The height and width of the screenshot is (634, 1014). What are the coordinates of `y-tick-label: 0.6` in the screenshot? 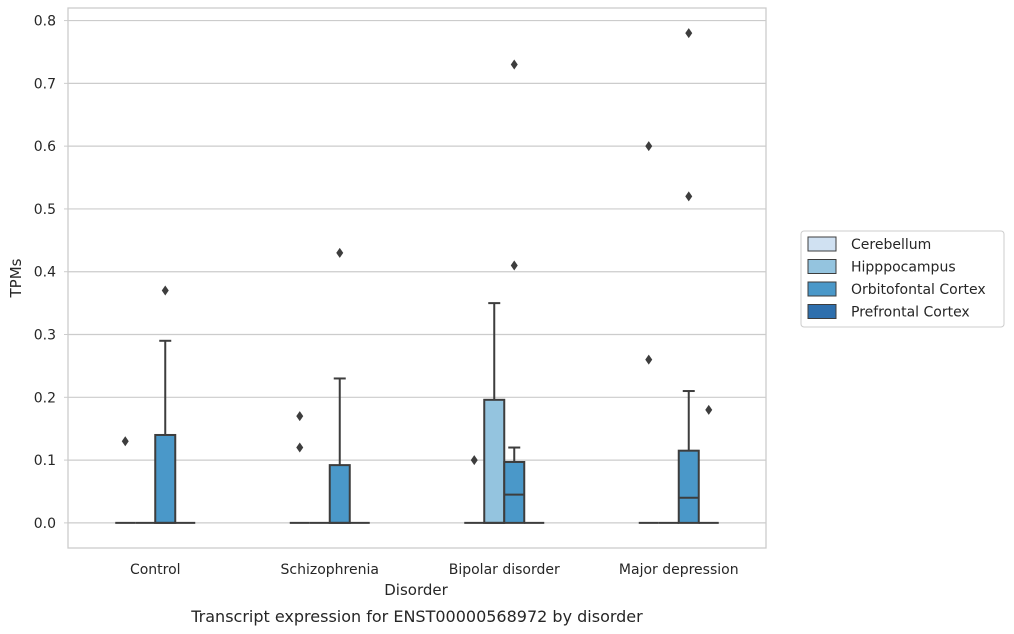 It's located at (45, 147).